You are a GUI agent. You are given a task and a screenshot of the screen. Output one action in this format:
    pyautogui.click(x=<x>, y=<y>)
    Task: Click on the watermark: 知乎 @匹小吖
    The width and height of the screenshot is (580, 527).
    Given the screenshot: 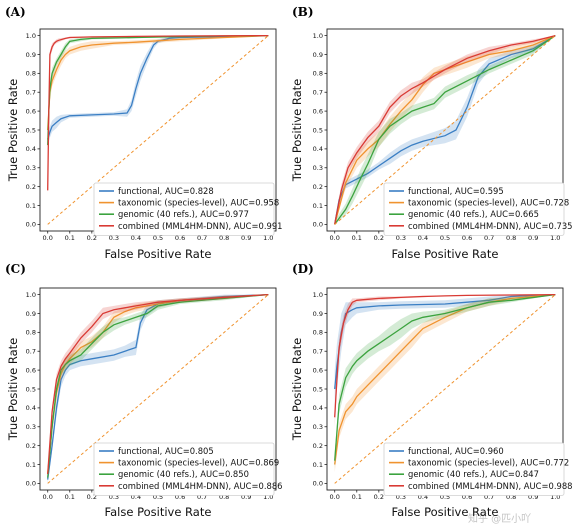 What is the action you would take?
    pyautogui.click(x=499, y=518)
    